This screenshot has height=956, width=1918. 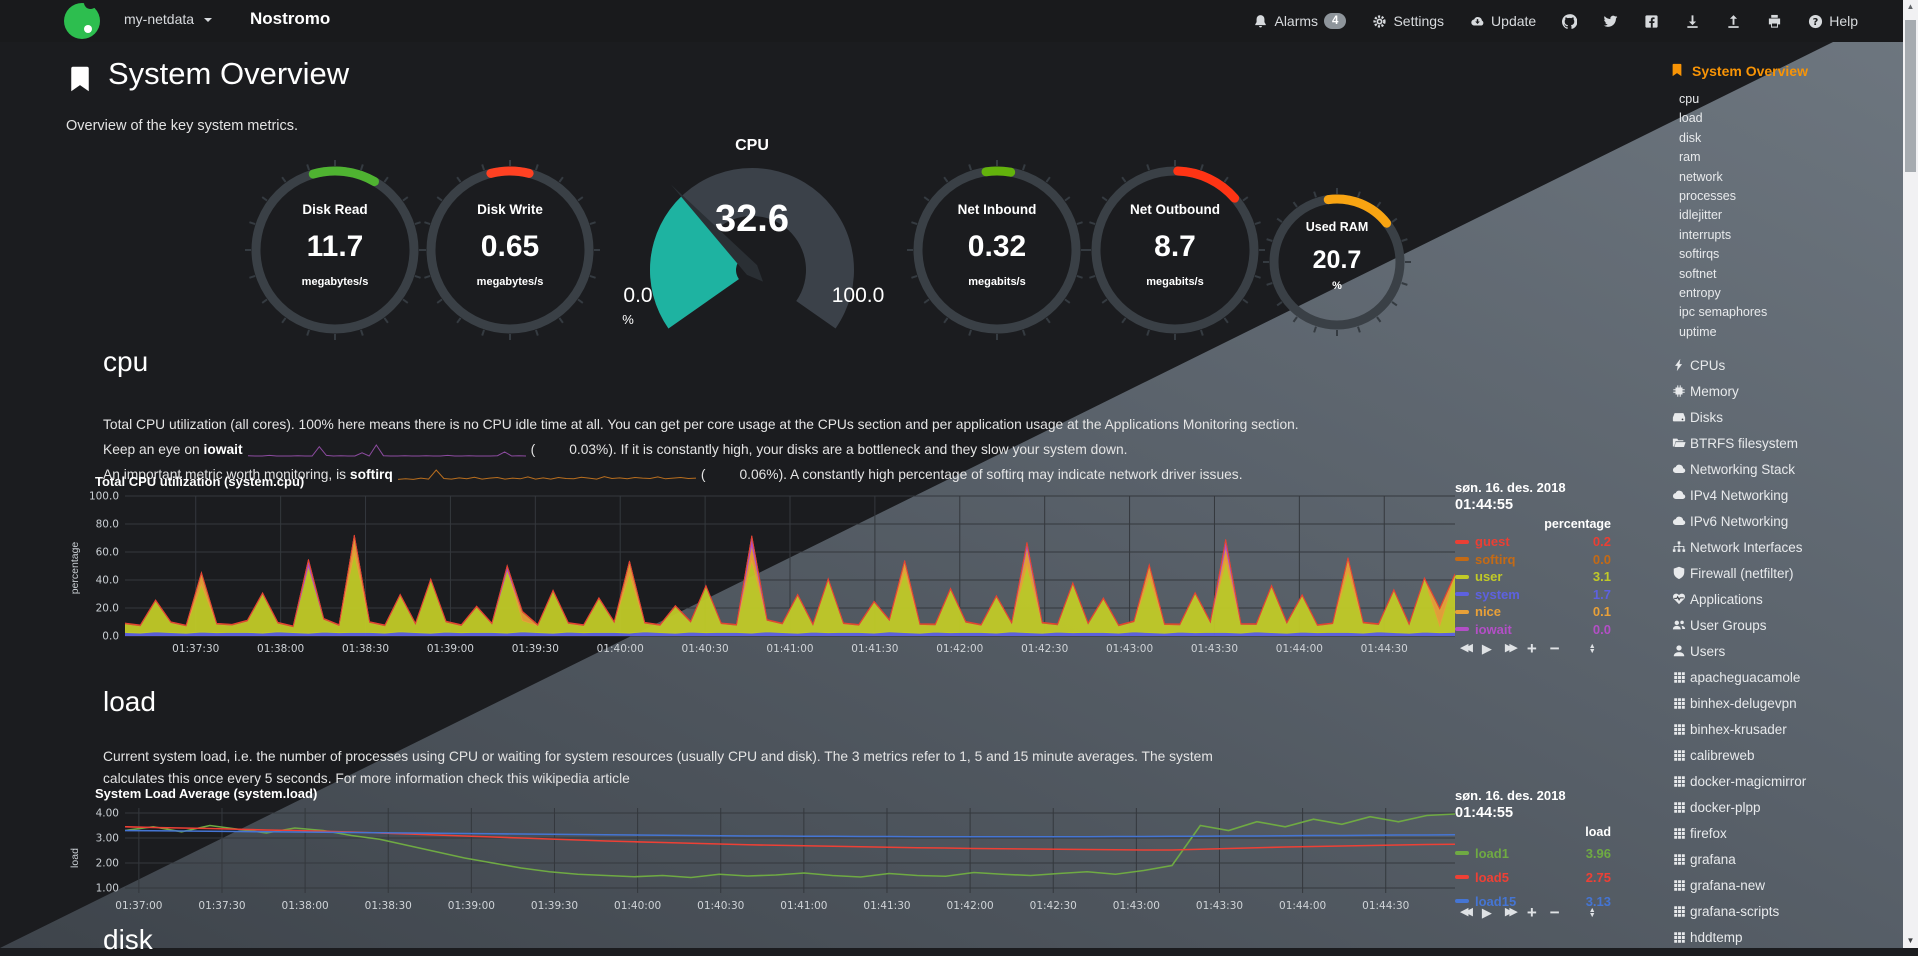 What do you see at coordinates (1781, 937) in the screenshot?
I see `sidebar-item-hddtemp: hddtemp` at bounding box center [1781, 937].